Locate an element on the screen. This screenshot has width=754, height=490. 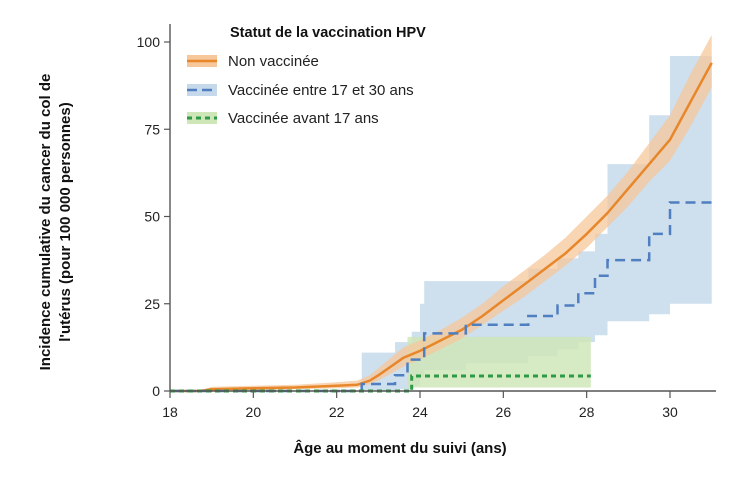
svg-text: Non vaccinée is located at coordinates (273, 61).